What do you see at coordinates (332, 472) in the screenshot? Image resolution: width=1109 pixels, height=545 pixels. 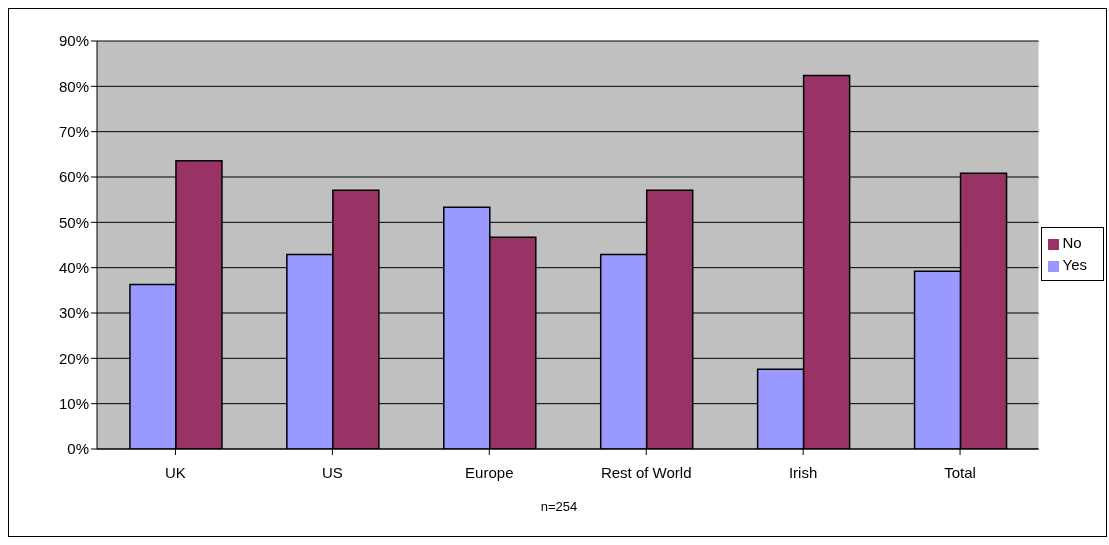 I see `x-tick-label: US` at bounding box center [332, 472].